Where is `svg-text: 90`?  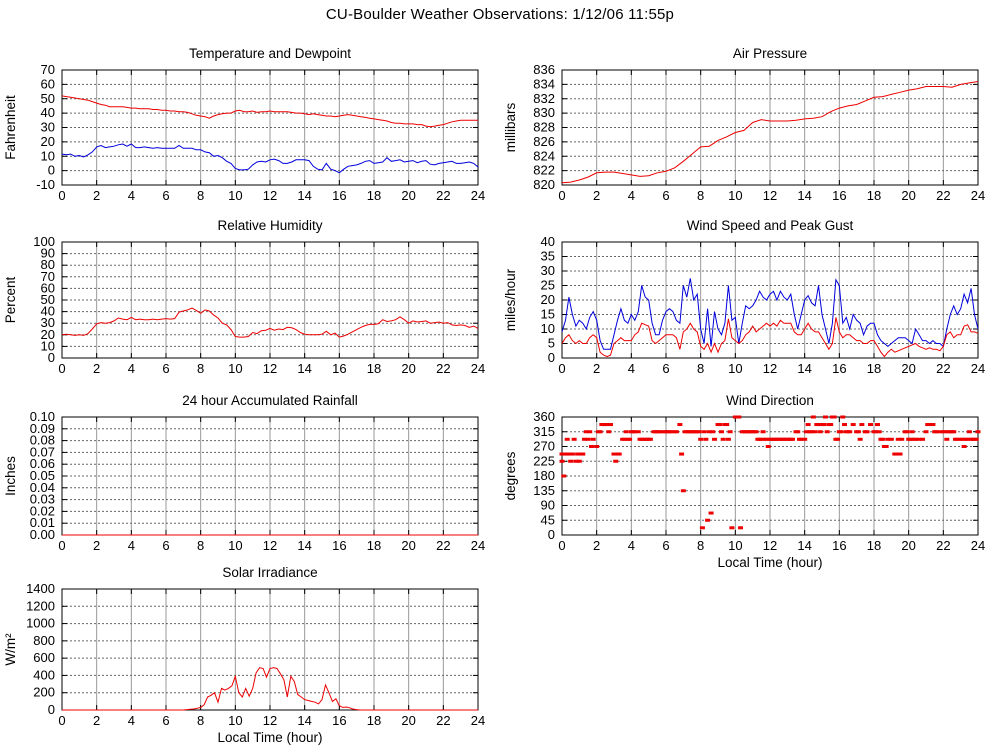
svg-text: 90 is located at coordinates (548, 505).